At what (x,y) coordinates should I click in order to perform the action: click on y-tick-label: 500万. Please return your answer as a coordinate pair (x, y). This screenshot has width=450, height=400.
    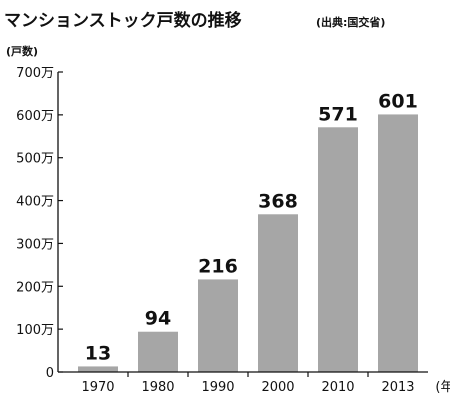
    Looking at the image, I should click on (35, 159).